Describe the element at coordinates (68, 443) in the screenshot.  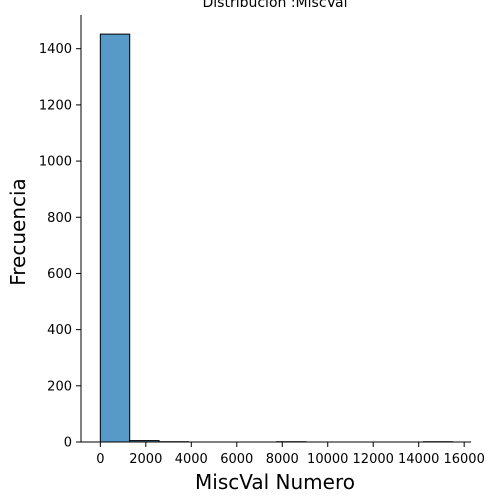
I see `y-tick-label: 0` at that location.